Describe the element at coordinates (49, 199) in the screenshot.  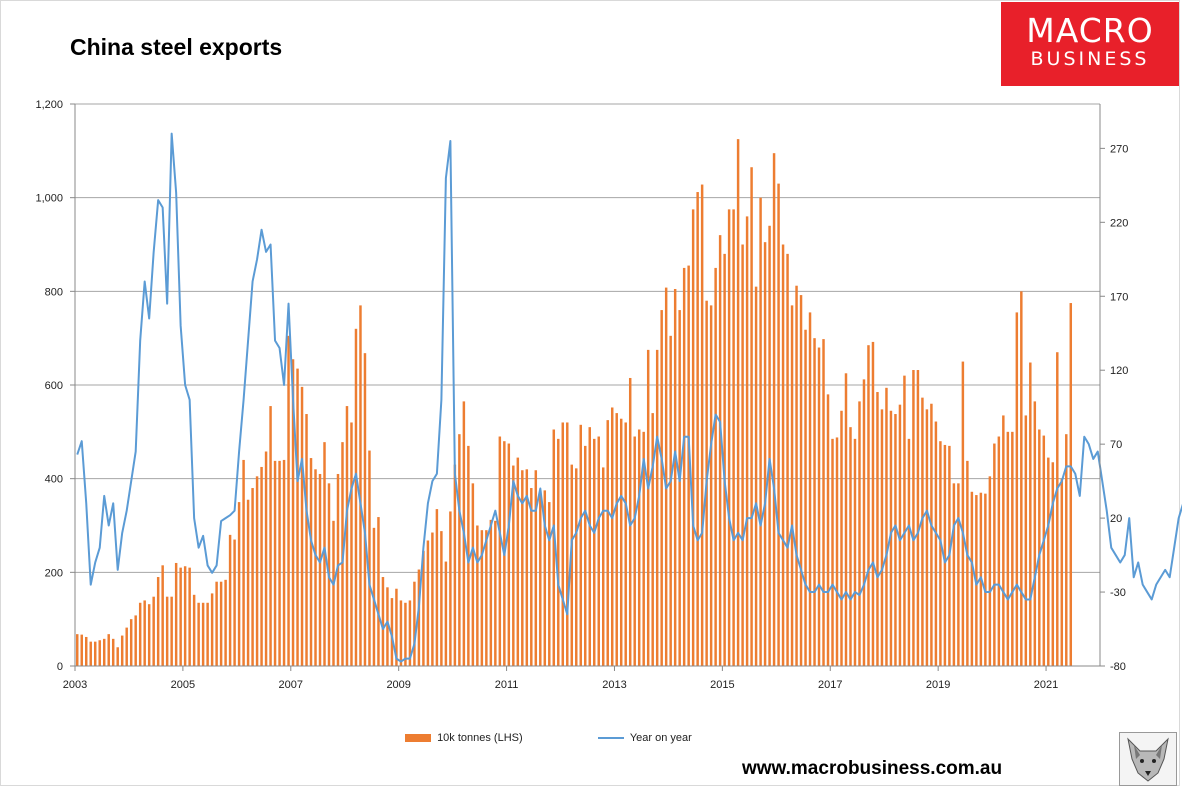
I see `left-tick-label: 1,000` at that location.